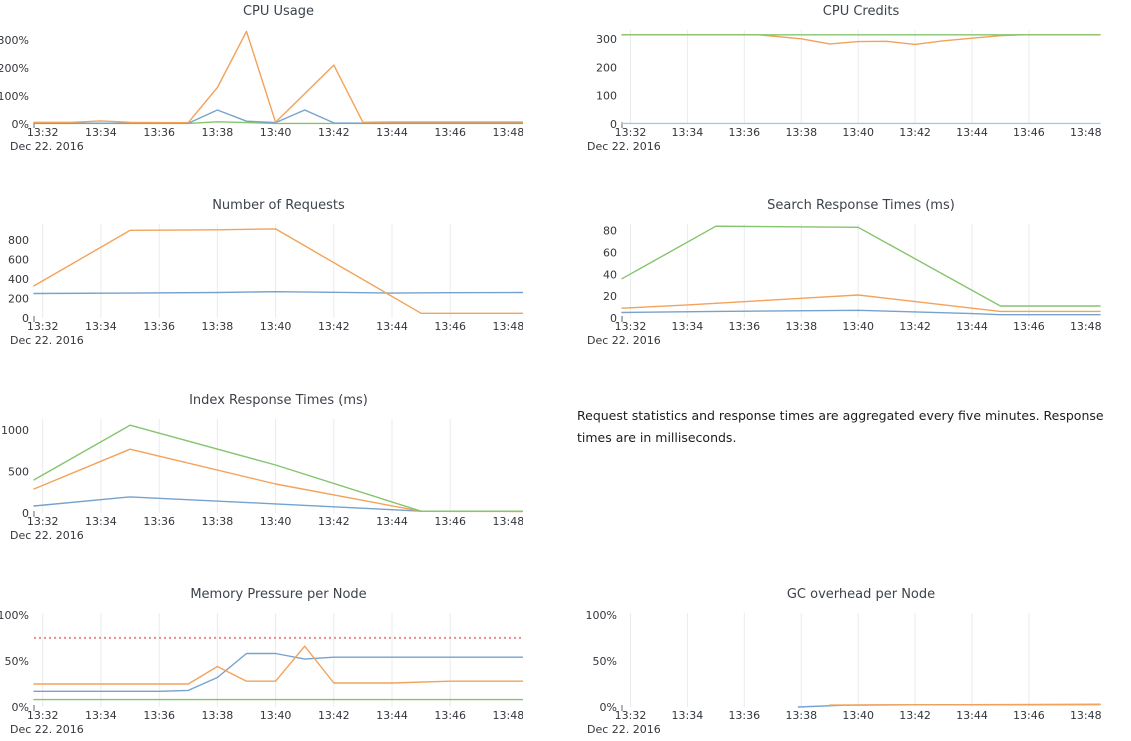  What do you see at coordinates (610, 296) in the screenshot?
I see `y-tick-label: 20` at bounding box center [610, 296].